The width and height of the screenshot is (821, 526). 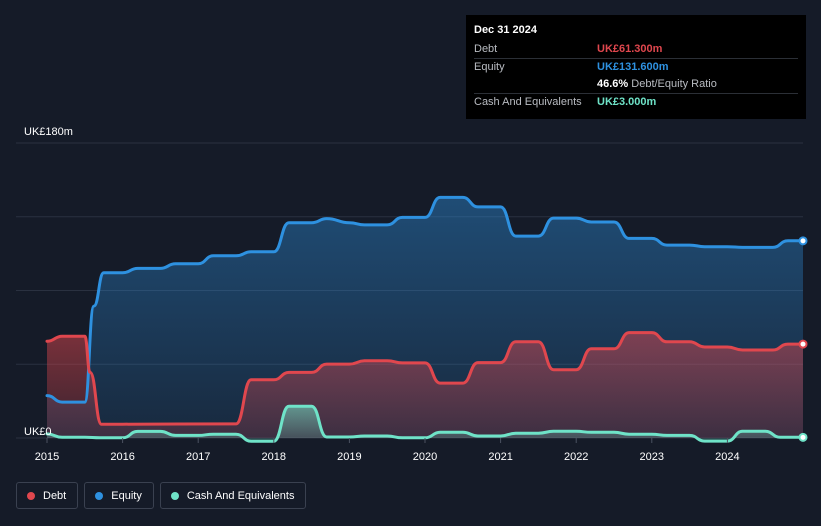 What do you see at coordinates (803, 344) in the screenshot?
I see `debt-end-marker` at bounding box center [803, 344].